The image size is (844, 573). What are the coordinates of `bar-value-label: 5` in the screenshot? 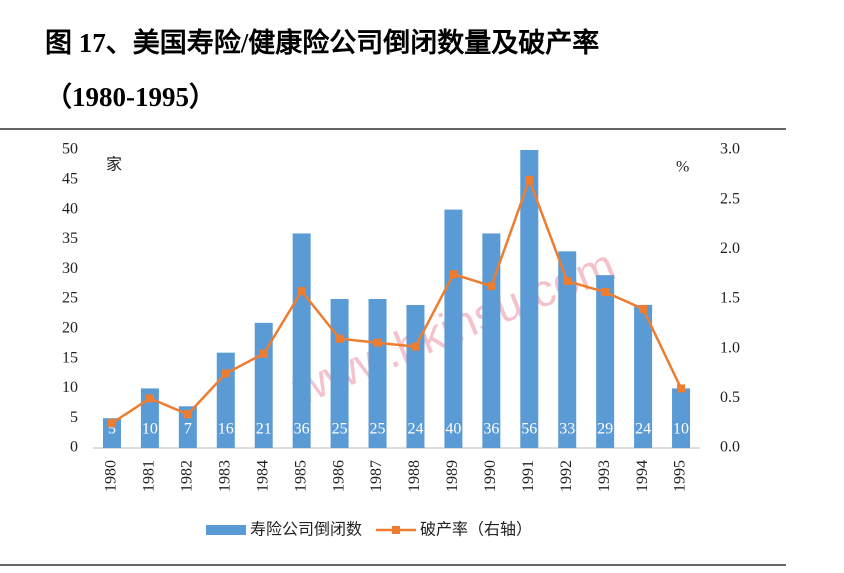 It's located at (112, 429).